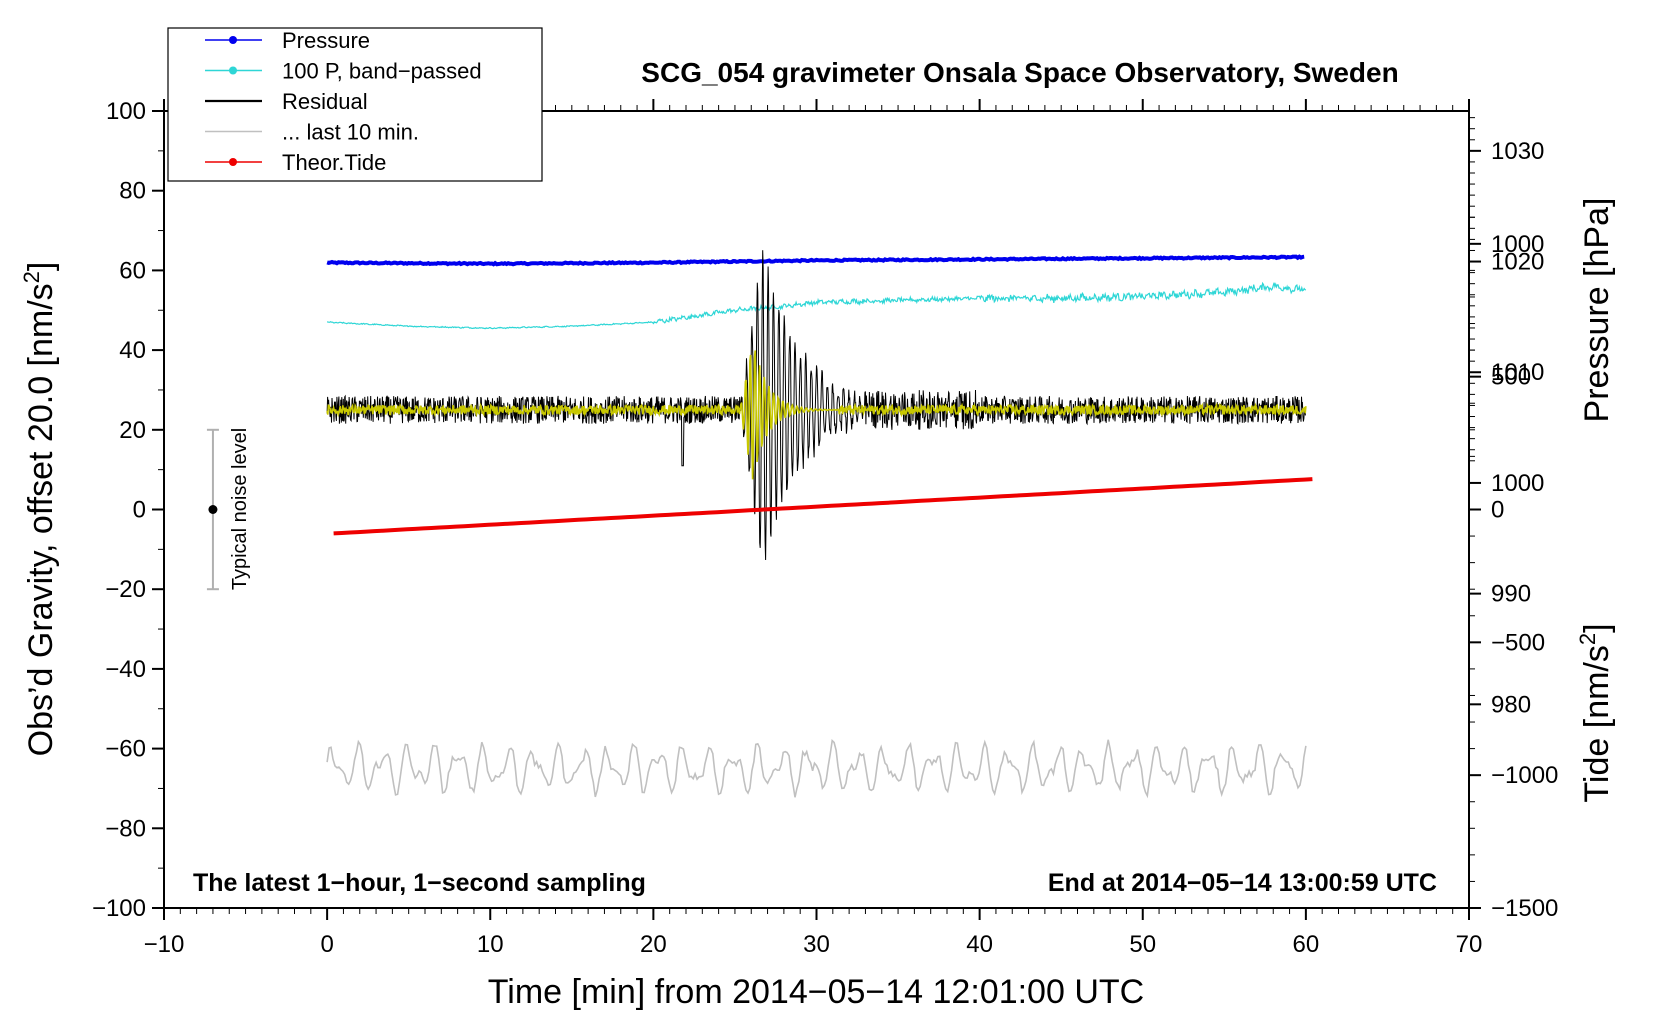 This screenshot has height=1020, width=1660. Describe the element at coordinates (1517, 262) in the screenshot. I see `pressure-tick-label: 1020` at that location.